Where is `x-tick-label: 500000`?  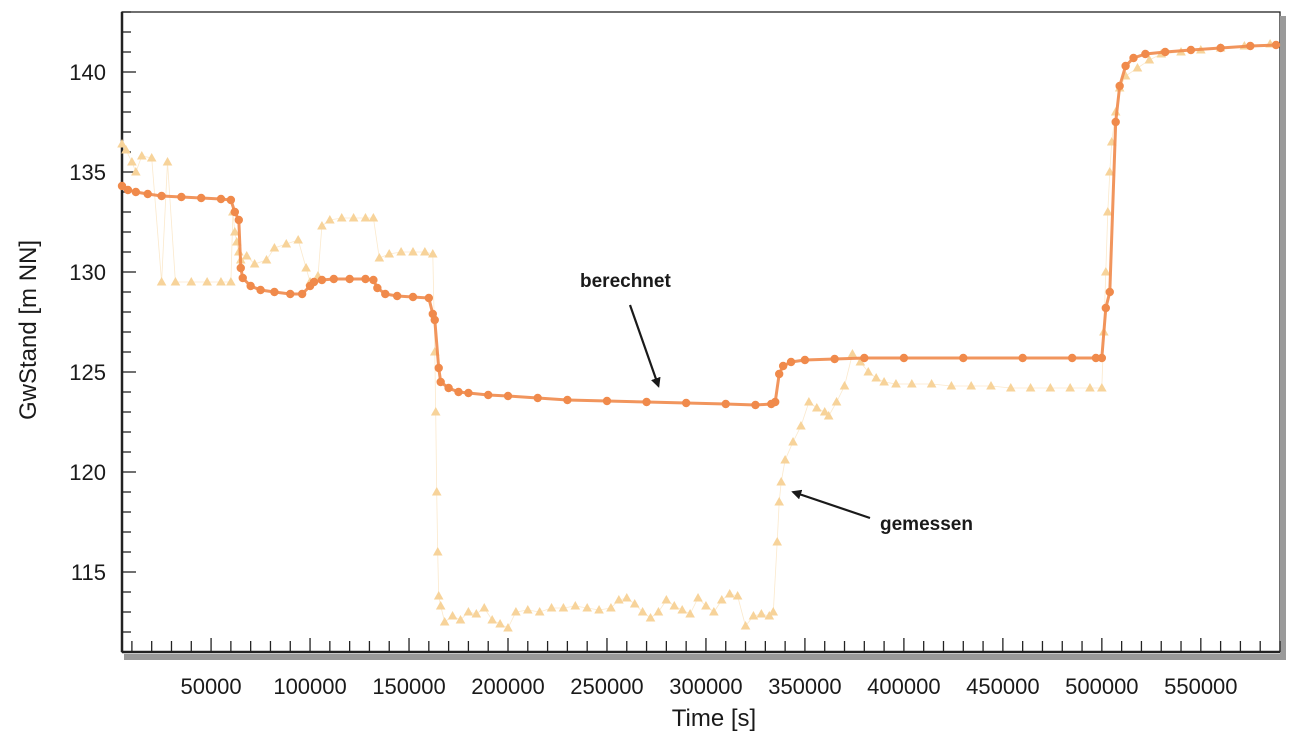 x-tick-label: 500000 is located at coordinates (1101, 686).